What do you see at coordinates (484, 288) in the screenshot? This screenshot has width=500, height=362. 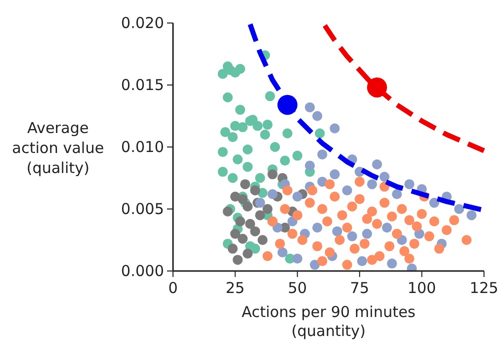 I see `x-tick-label: 125` at bounding box center [484, 288].